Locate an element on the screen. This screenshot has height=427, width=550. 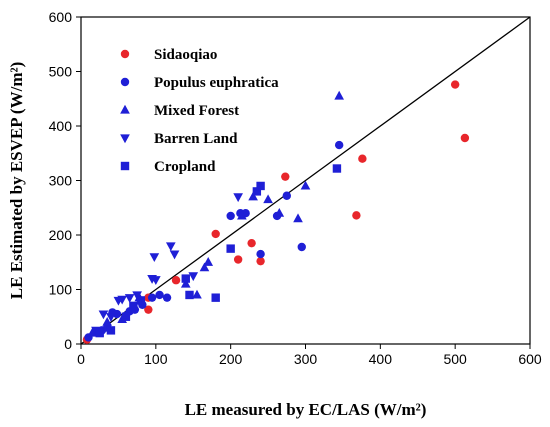
legend-marker-populus-euphratica is located at coordinates (125, 82).